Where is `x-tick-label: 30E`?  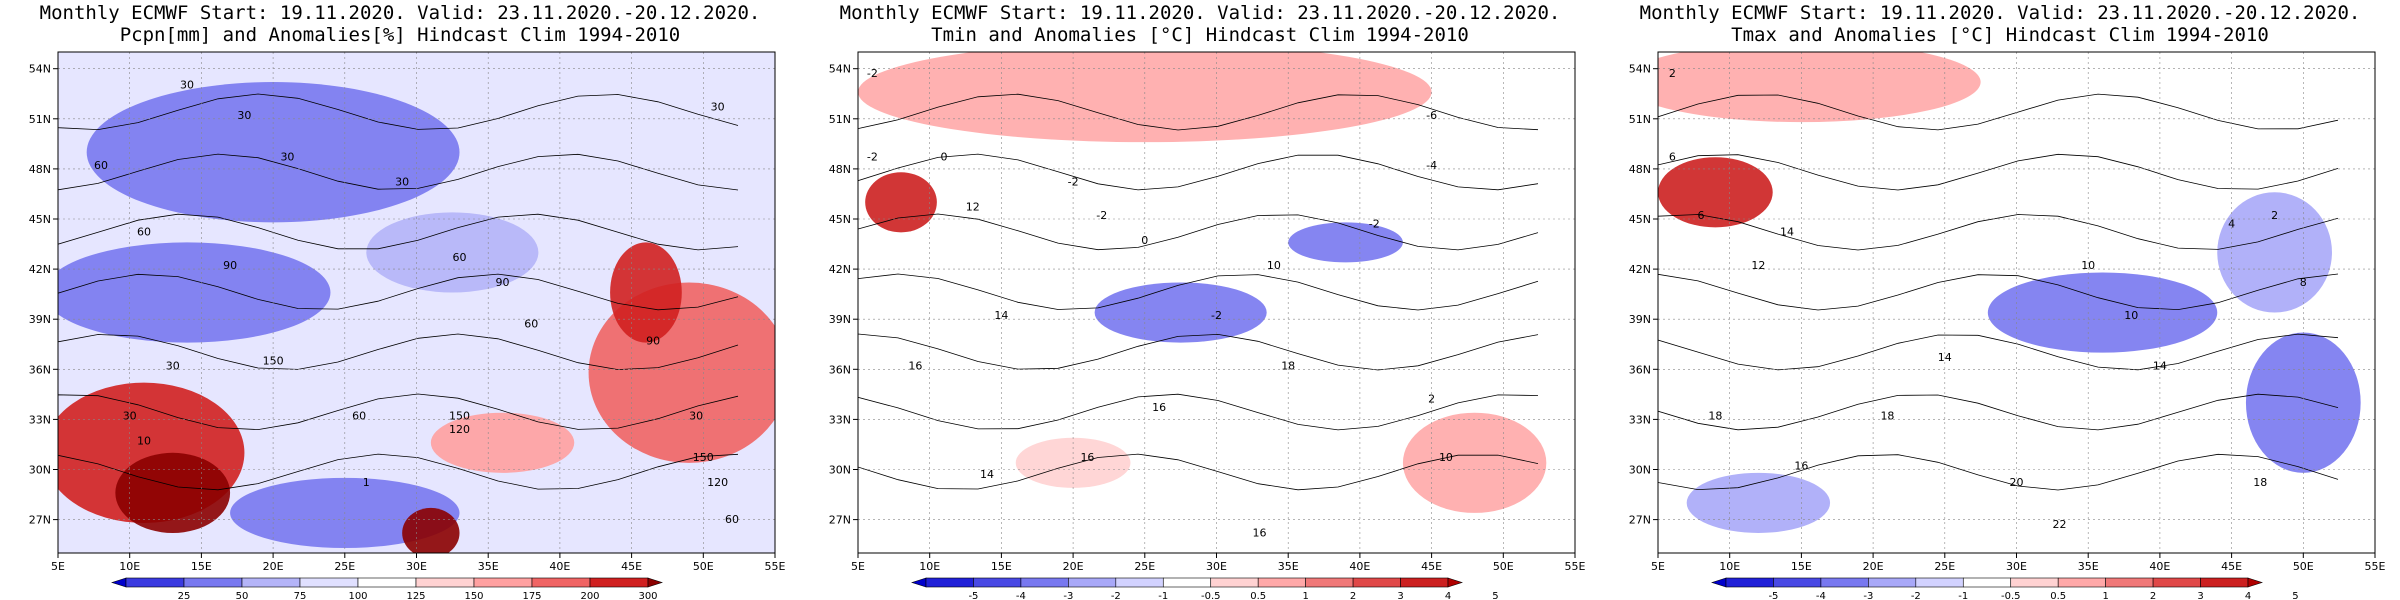
x-tick-label: 30E is located at coordinates (416, 566).